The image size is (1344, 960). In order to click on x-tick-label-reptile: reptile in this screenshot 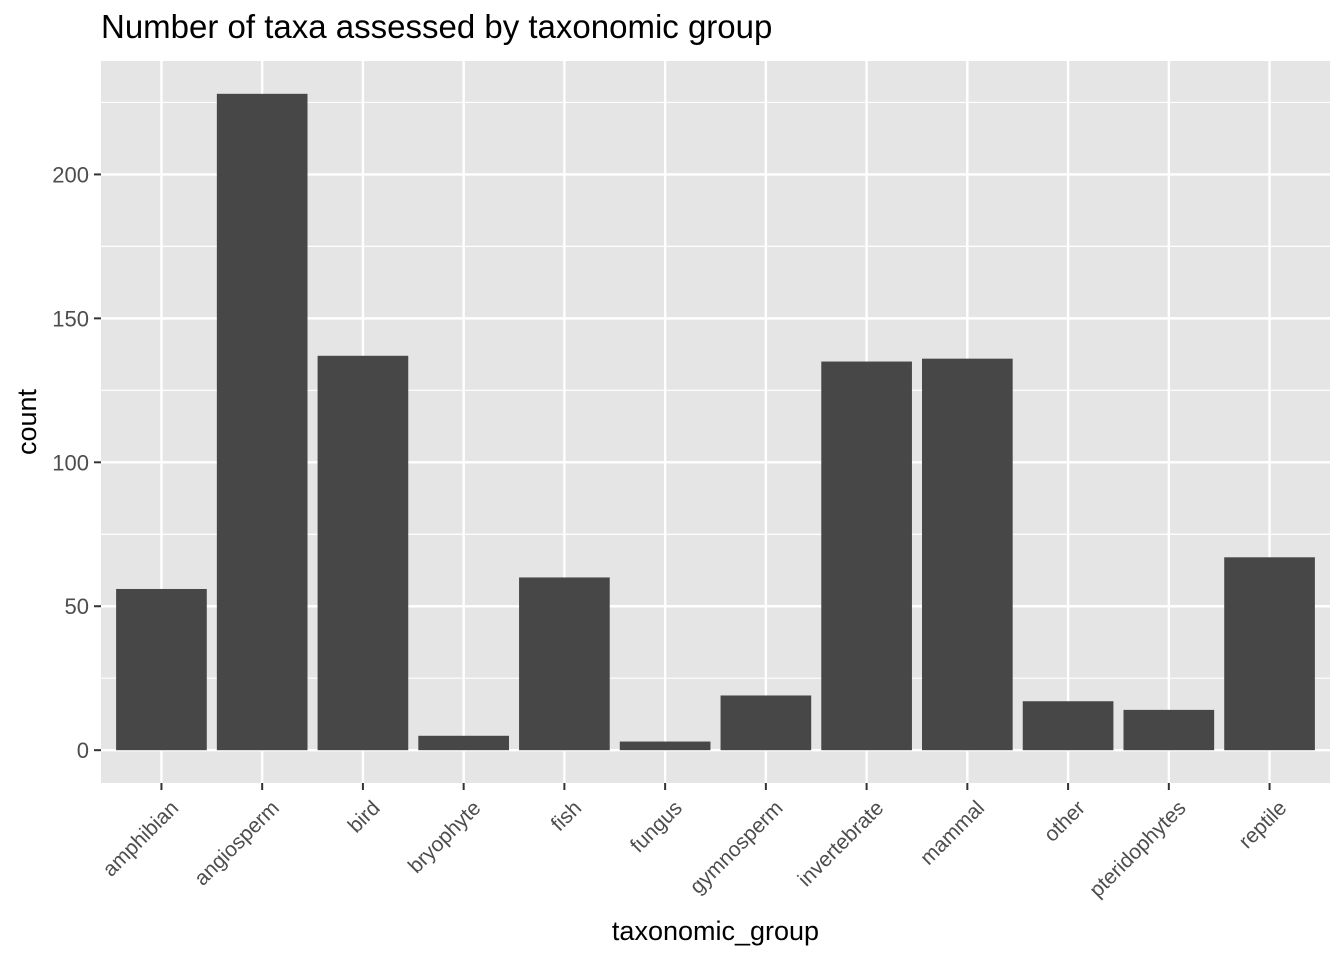, I will do `click(1263, 824)`.